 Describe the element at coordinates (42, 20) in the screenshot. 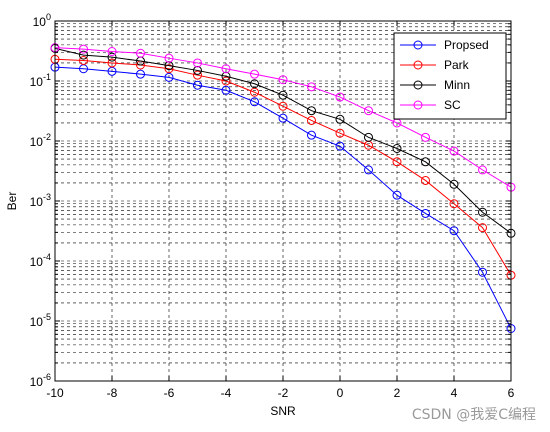

I see `y-tick-label: 10⁰` at that location.